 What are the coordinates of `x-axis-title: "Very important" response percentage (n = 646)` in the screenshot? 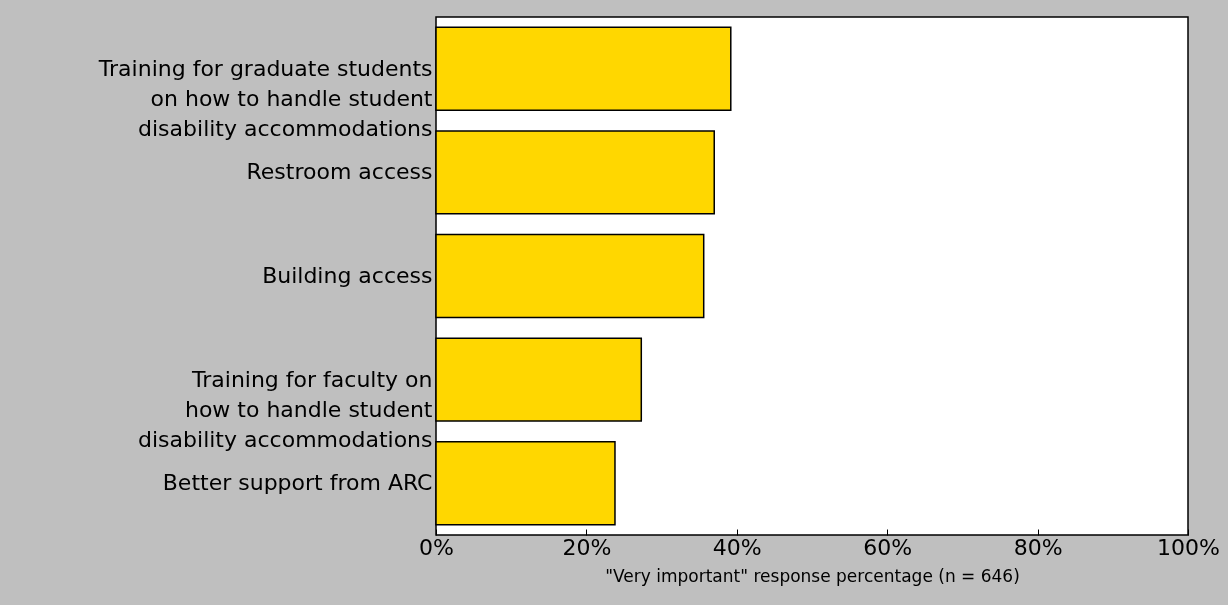 It's located at (812, 575).